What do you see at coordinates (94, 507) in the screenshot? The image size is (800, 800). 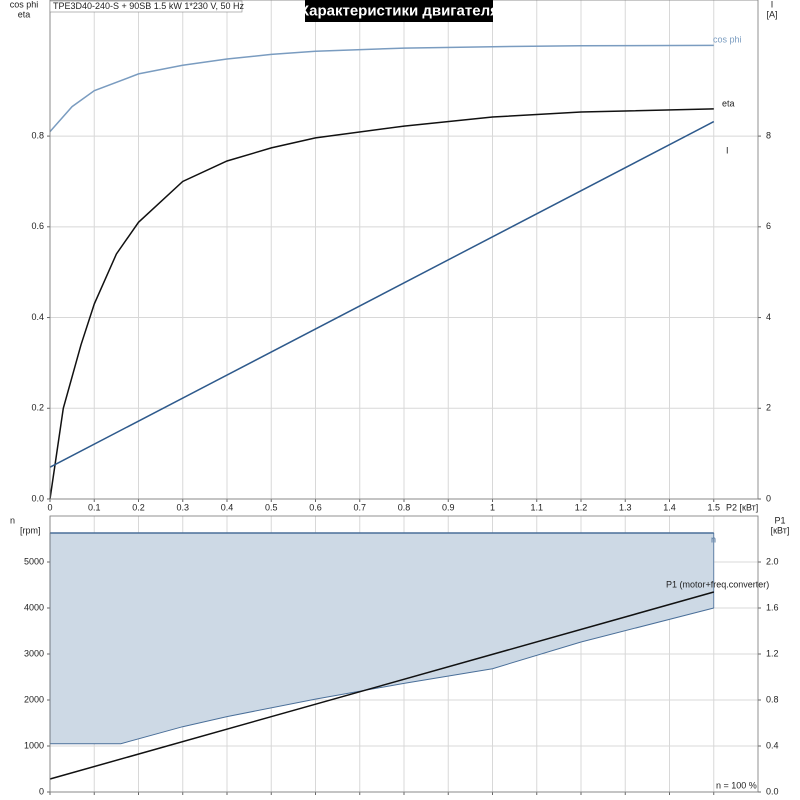 I see `x-tick-label: 0.1` at bounding box center [94, 507].